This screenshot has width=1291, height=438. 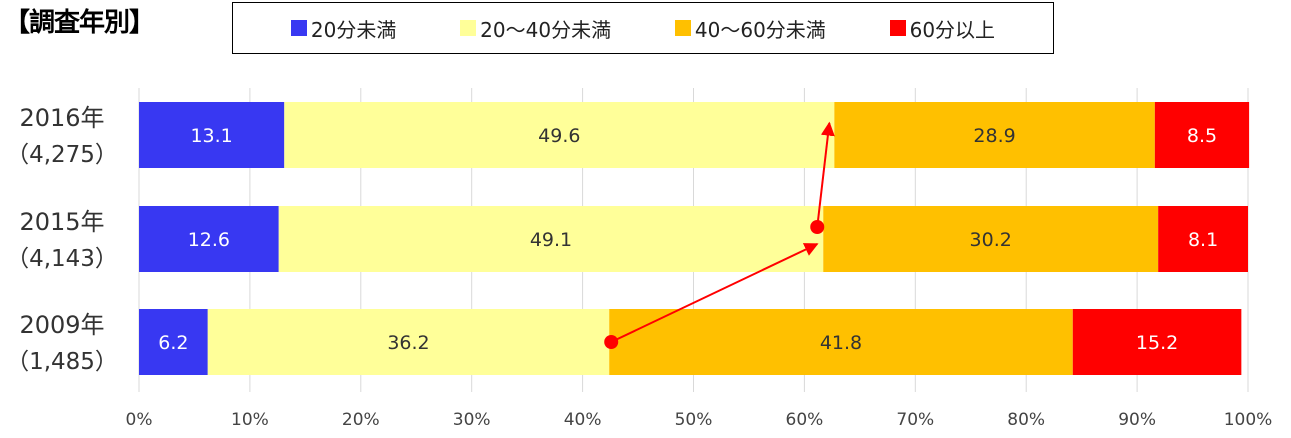 I want to click on category-year-label: 2016年, so click(x=61, y=118).